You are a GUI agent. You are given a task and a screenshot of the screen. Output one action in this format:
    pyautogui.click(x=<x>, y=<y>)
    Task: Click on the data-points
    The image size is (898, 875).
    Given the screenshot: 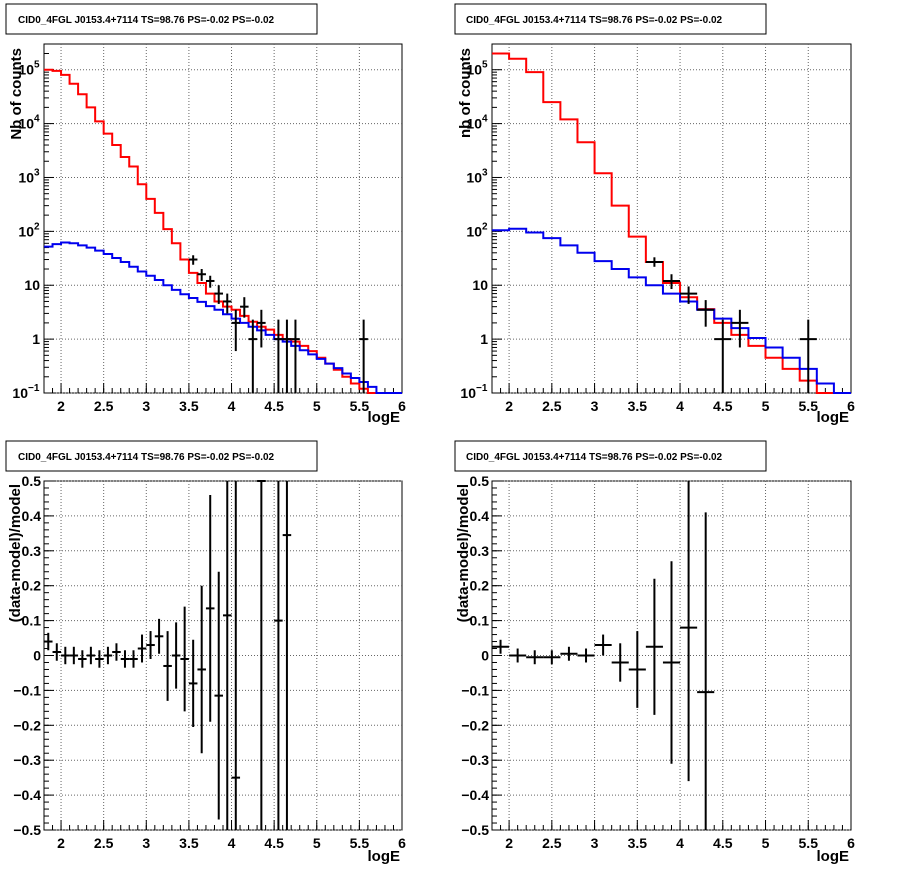 What is the action you would take?
    pyautogui.click(x=278, y=324)
    